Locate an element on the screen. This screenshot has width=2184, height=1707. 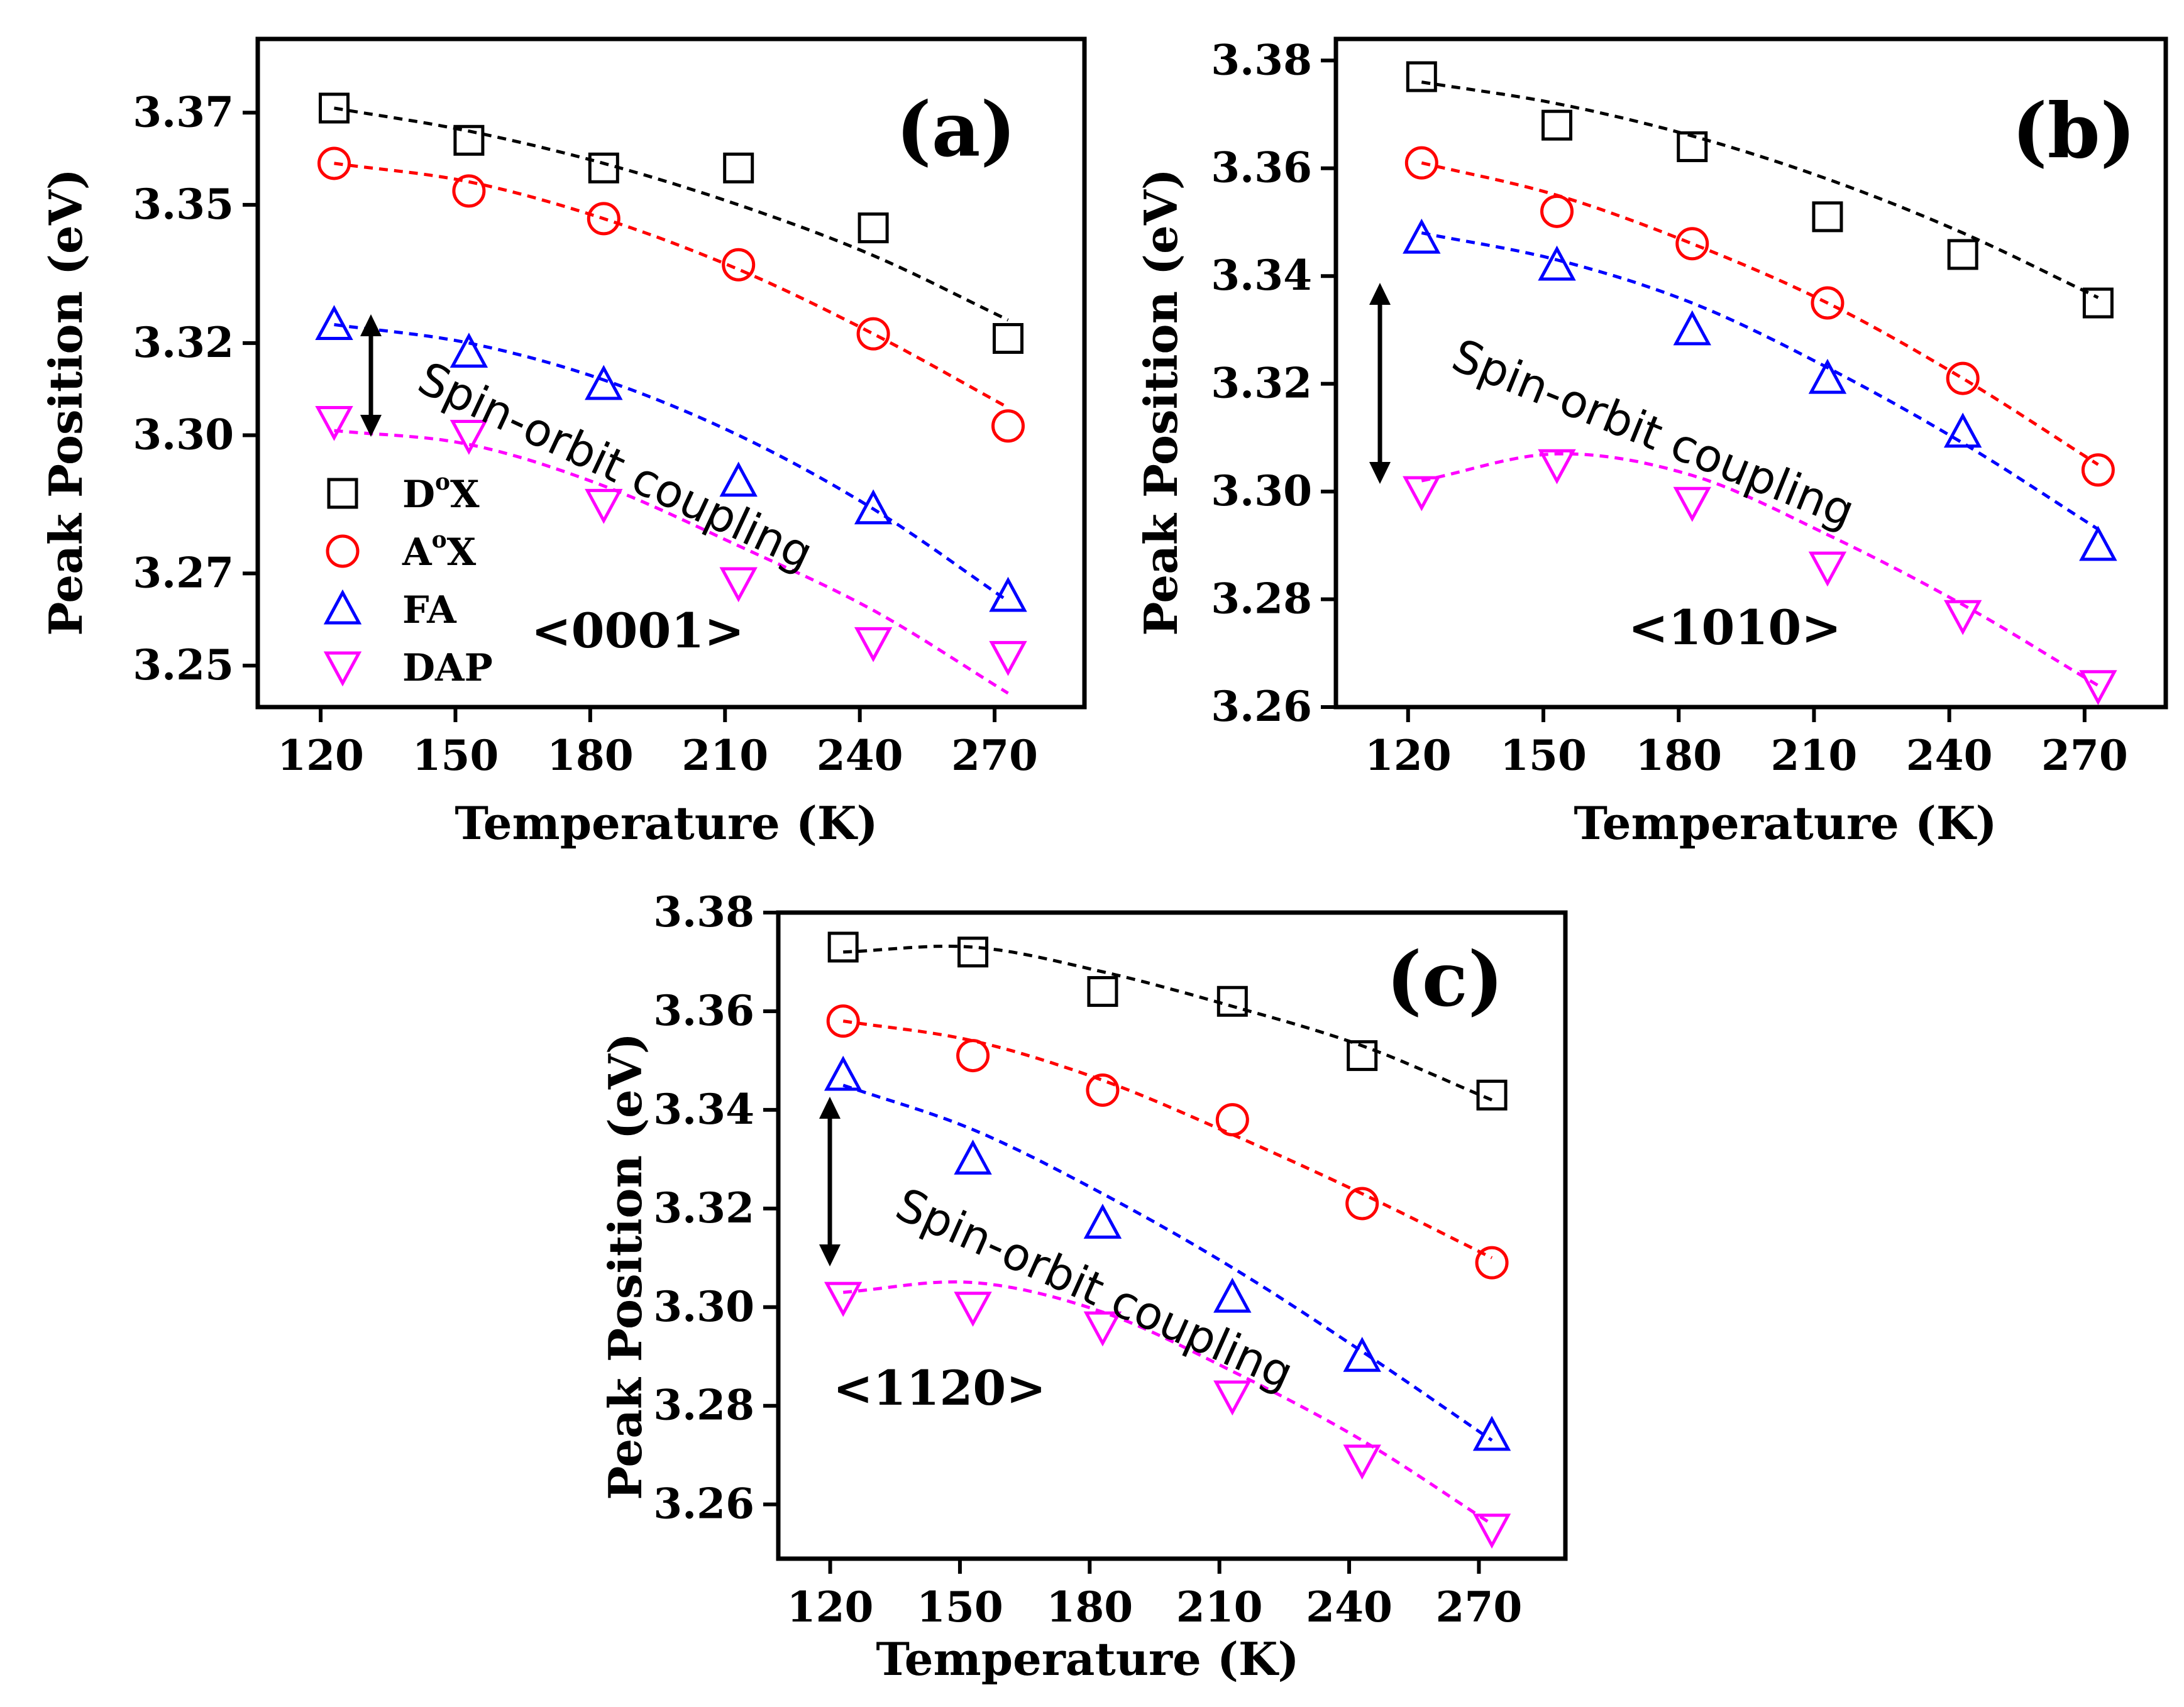
legend: DoX AoX FA DAP is located at coordinates (408, 579).